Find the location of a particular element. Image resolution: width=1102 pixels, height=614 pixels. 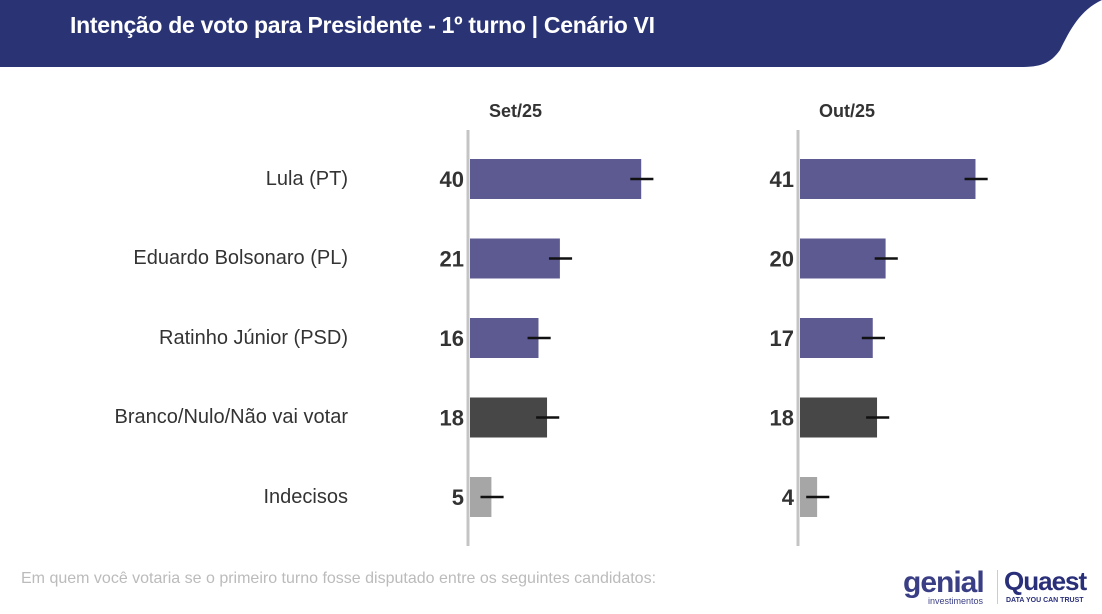

genial-logo: genial is located at coordinates (944, 582).